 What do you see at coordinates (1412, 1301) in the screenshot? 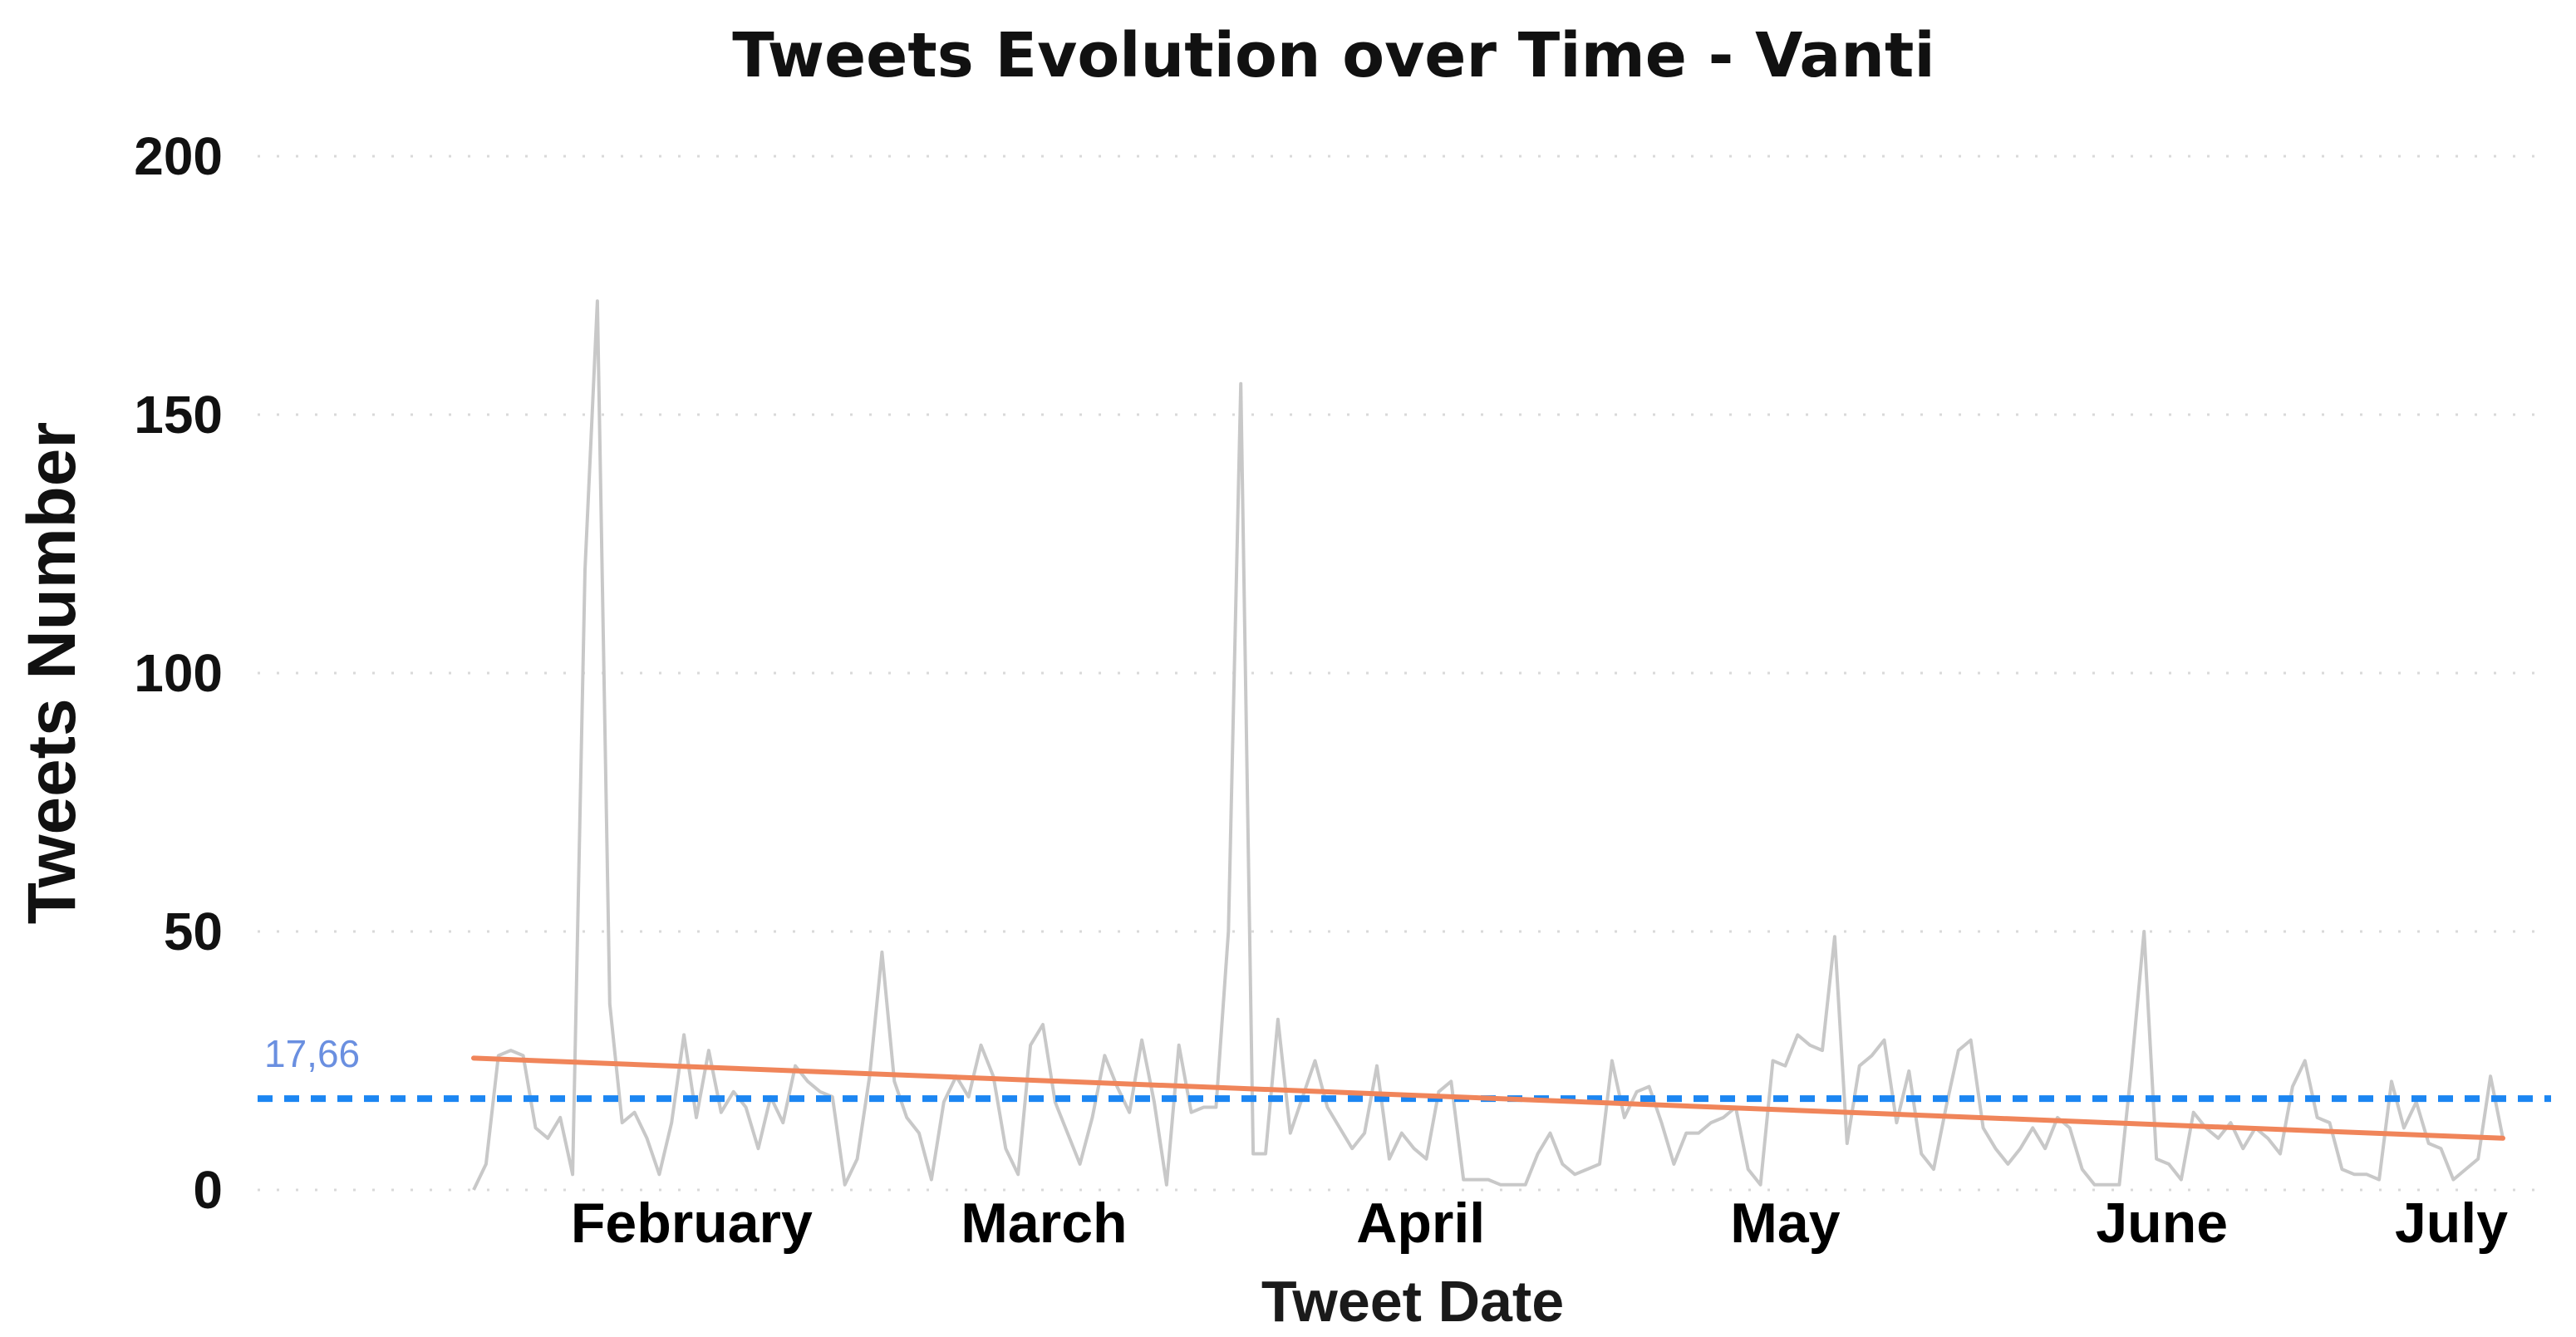
I see `x-axis-label: Tweet Date` at bounding box center [1412, 1301].